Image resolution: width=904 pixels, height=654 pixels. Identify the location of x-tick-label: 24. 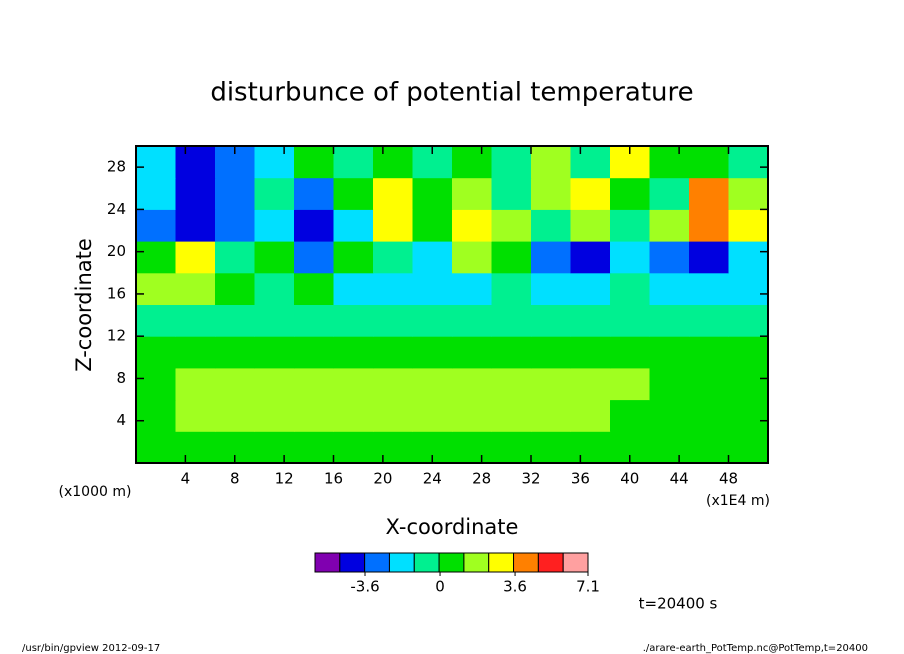
(432, 479).